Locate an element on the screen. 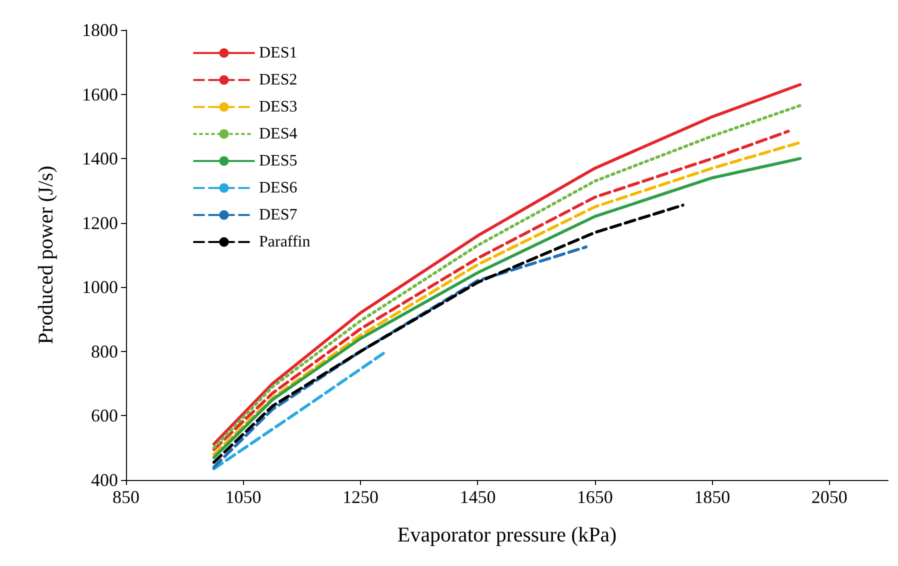 The image size is (898, 566). legend-label: DES3 is located at coordinates (278, 107).